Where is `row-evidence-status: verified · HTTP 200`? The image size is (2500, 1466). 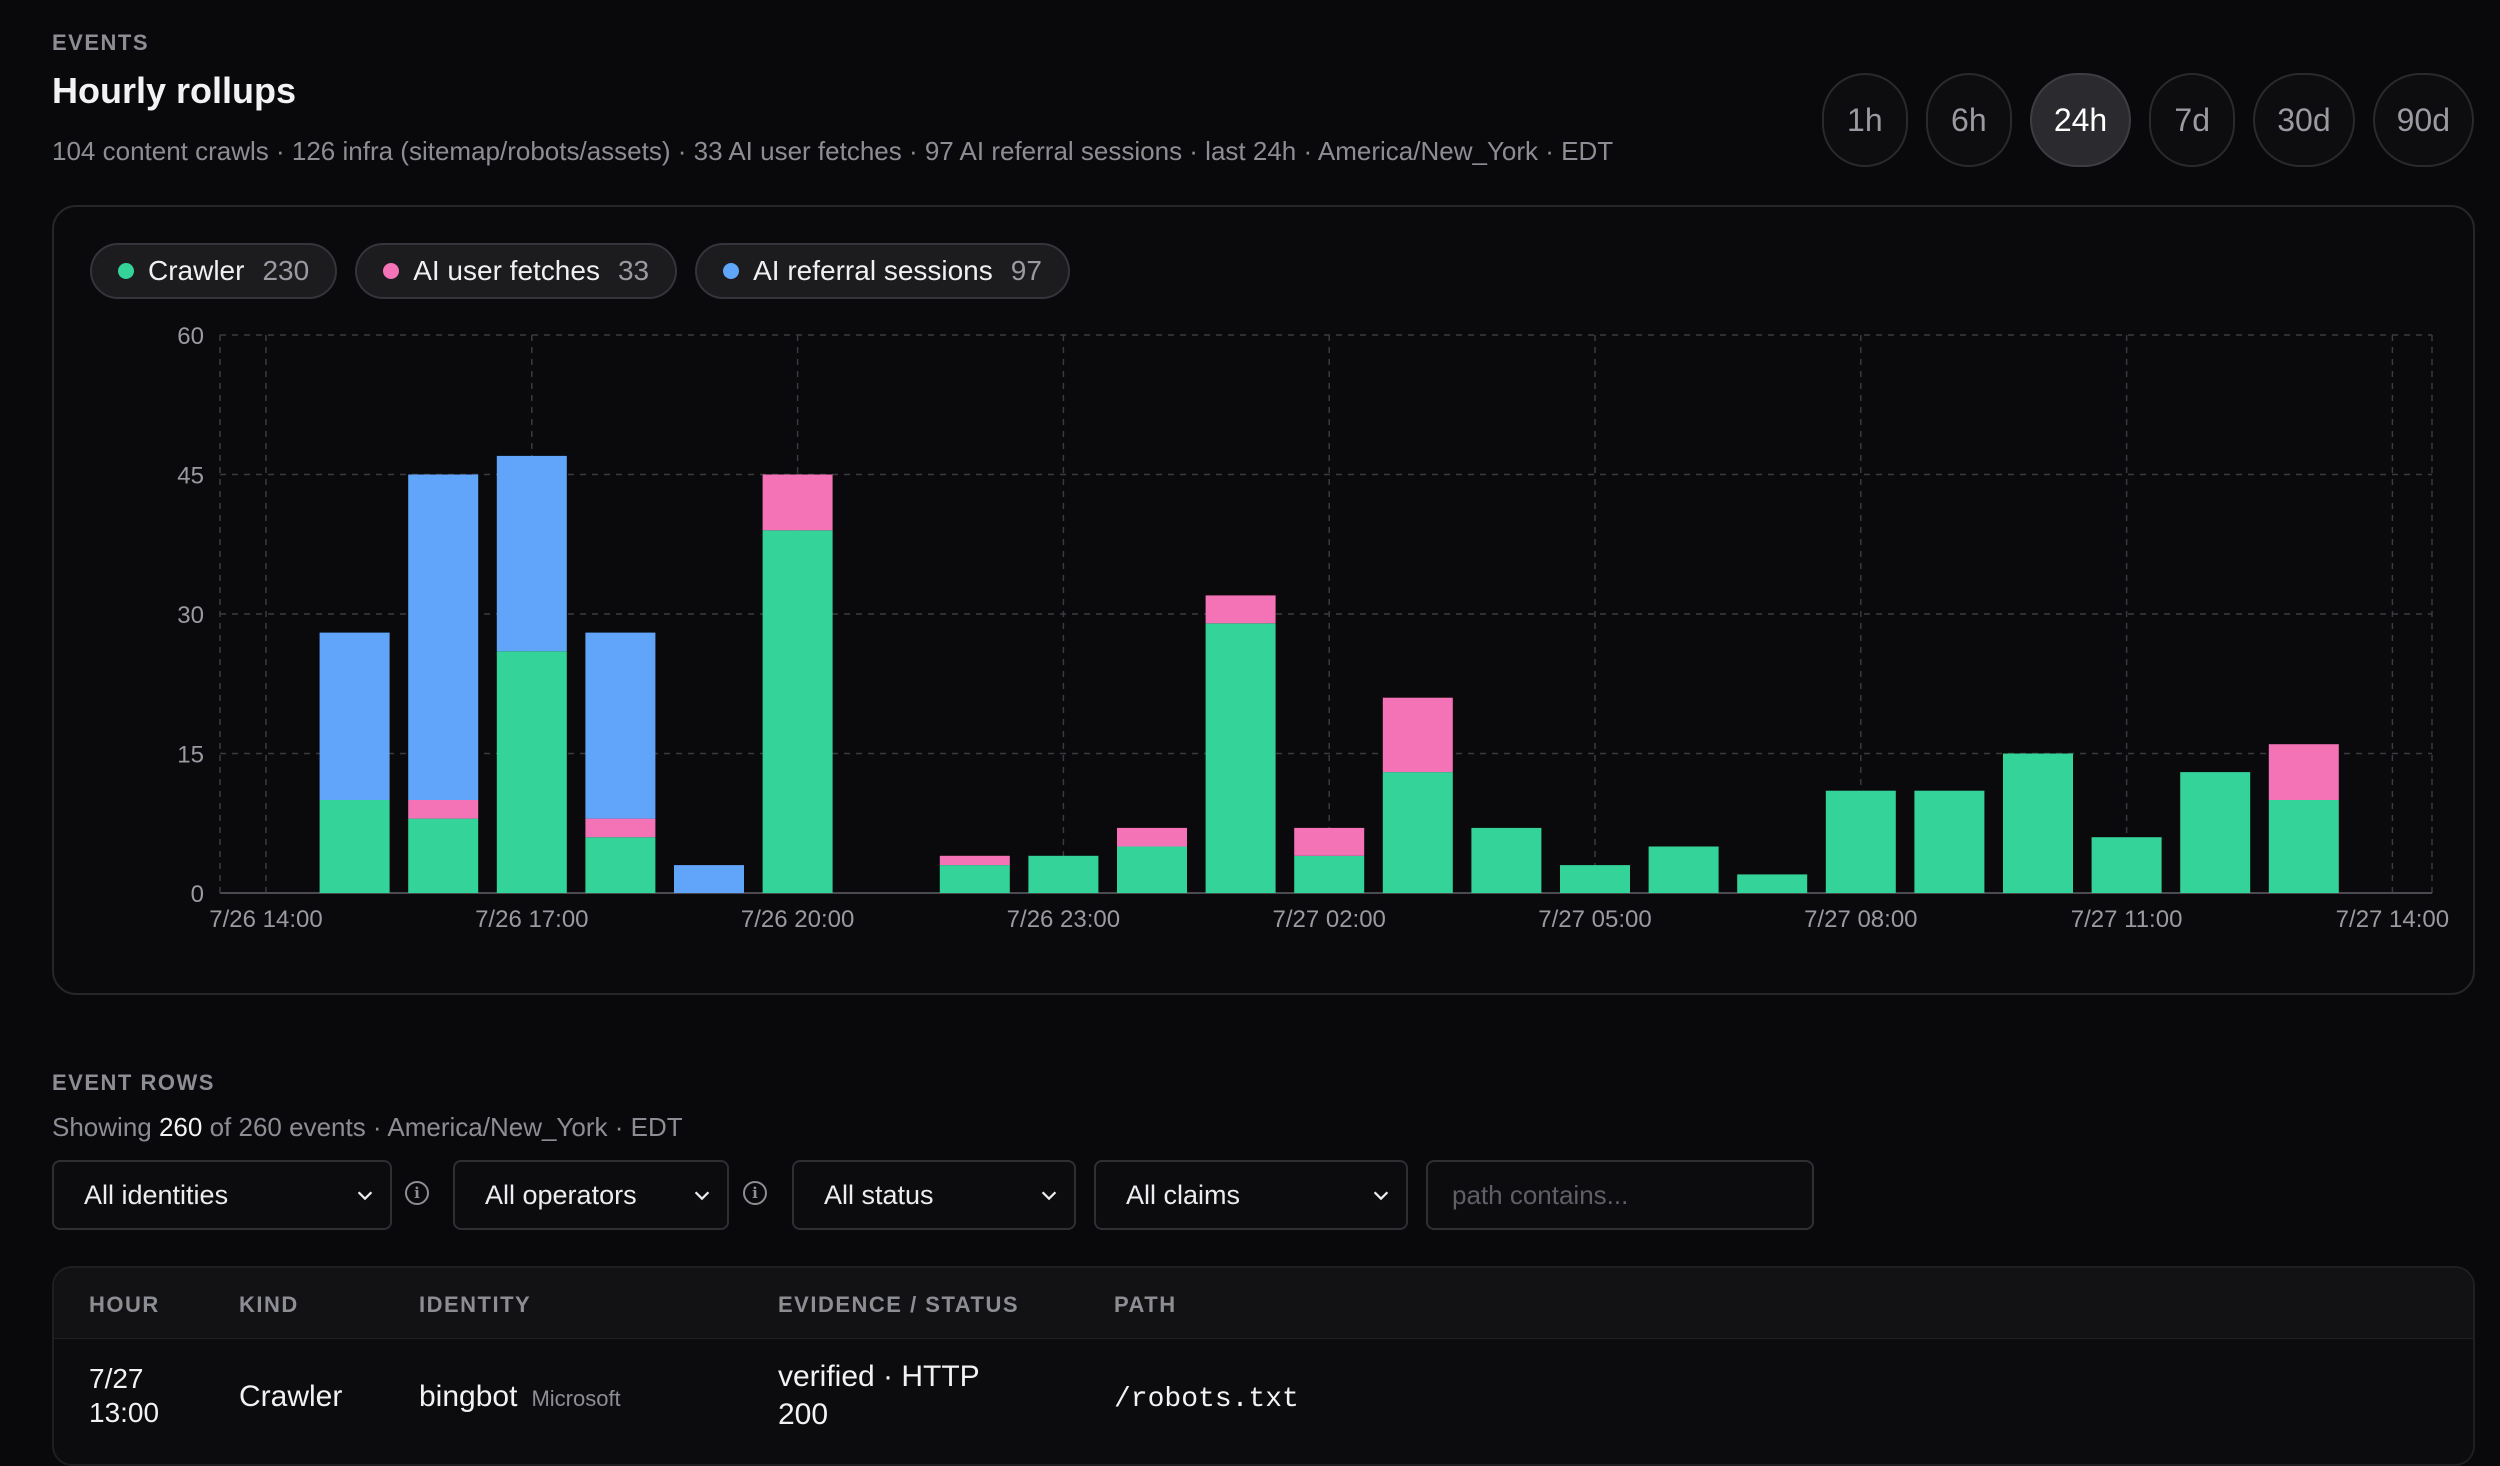 row-evidence-status: verified · HTTP 200 is located at coordinates (879, 1396).